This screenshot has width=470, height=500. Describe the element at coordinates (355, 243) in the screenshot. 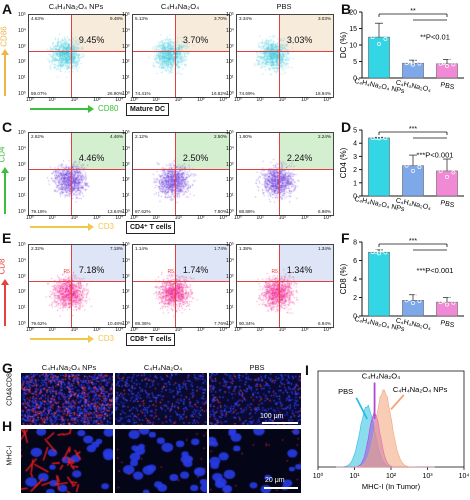

I see `y-tick-label: 8` at that location.